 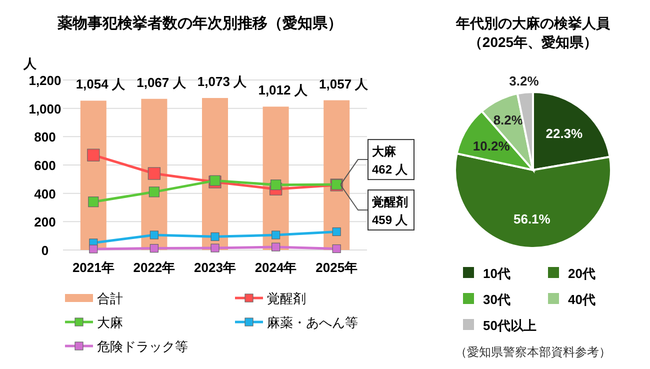 What do you see at coordinates (199, 23) in the screenshot?
I see `chart-title: 薬物事犯検挙者数の年次別推移（愛知県）` at bounding box center [199, 23].